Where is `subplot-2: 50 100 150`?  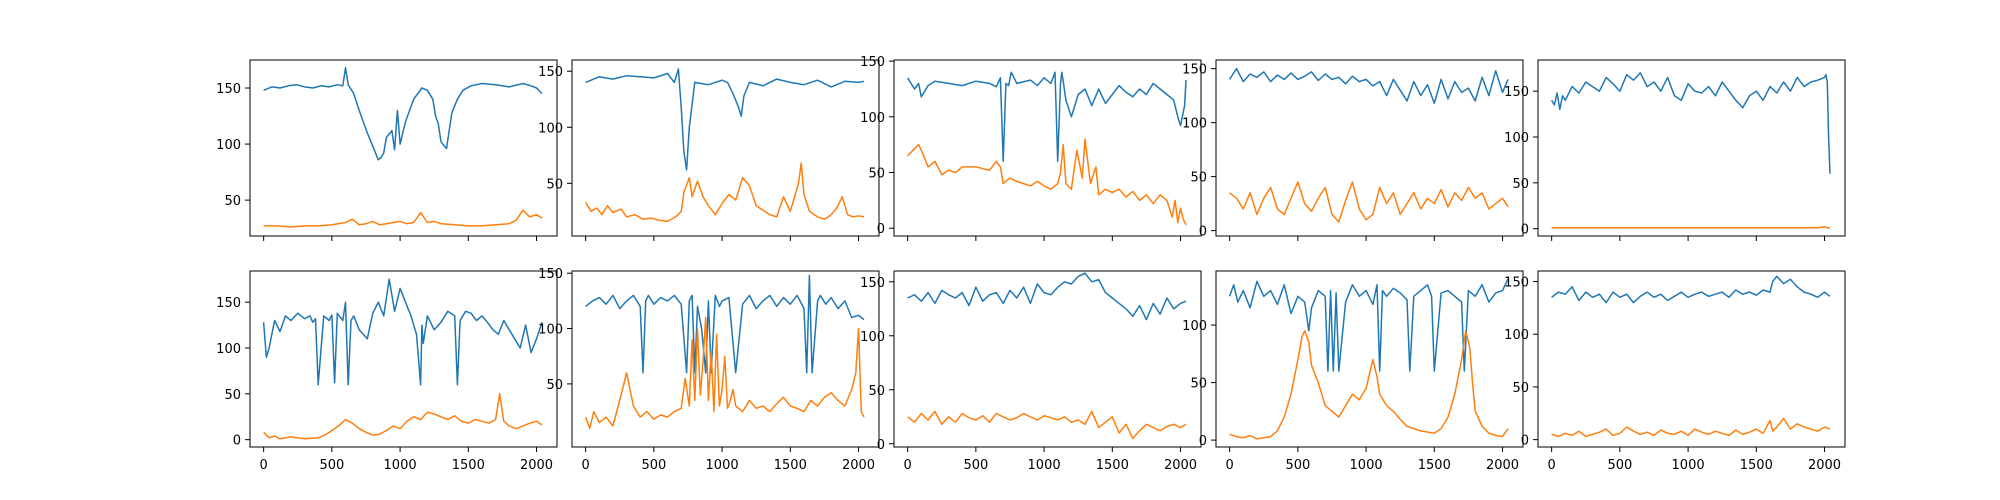
subplot-2: 50 100 150 is located at coordinates (709, 150).